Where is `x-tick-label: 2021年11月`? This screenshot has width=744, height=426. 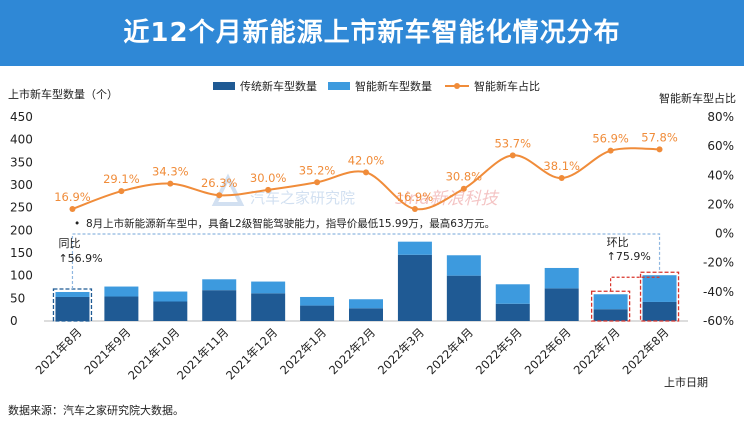
x-tick-label: 2021年11月 is located at coordinates (202, 353).